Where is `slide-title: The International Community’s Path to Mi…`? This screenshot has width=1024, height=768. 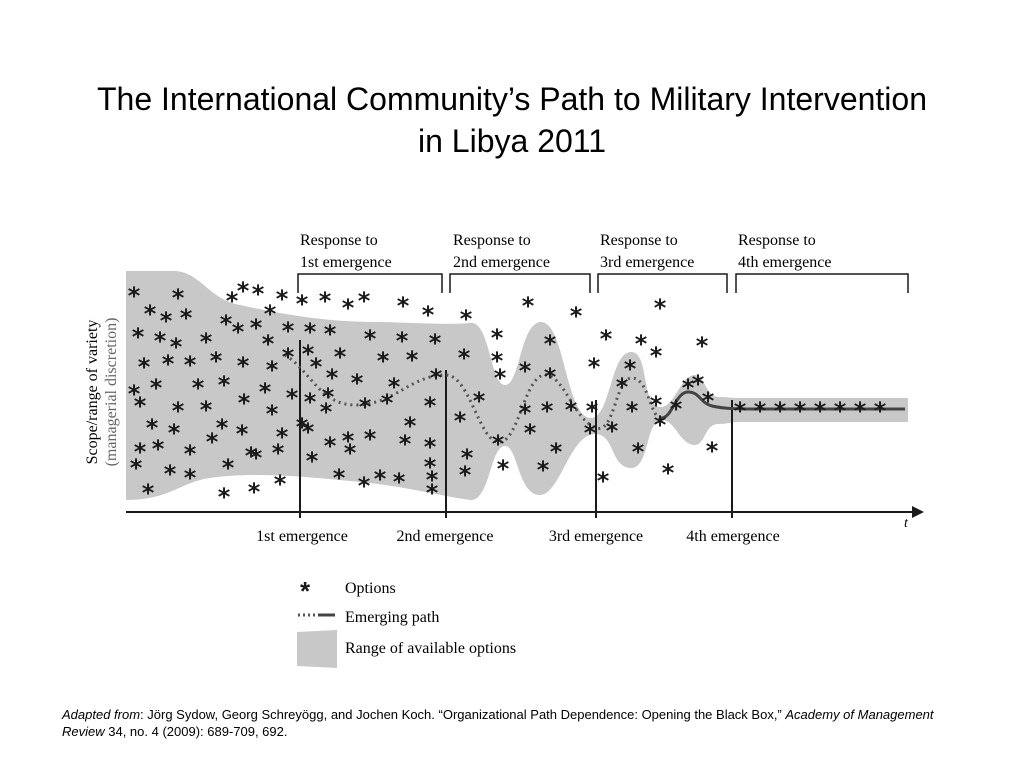 slide-title: The International Community’s Path to Mi… is located at coordinates (512, 120).